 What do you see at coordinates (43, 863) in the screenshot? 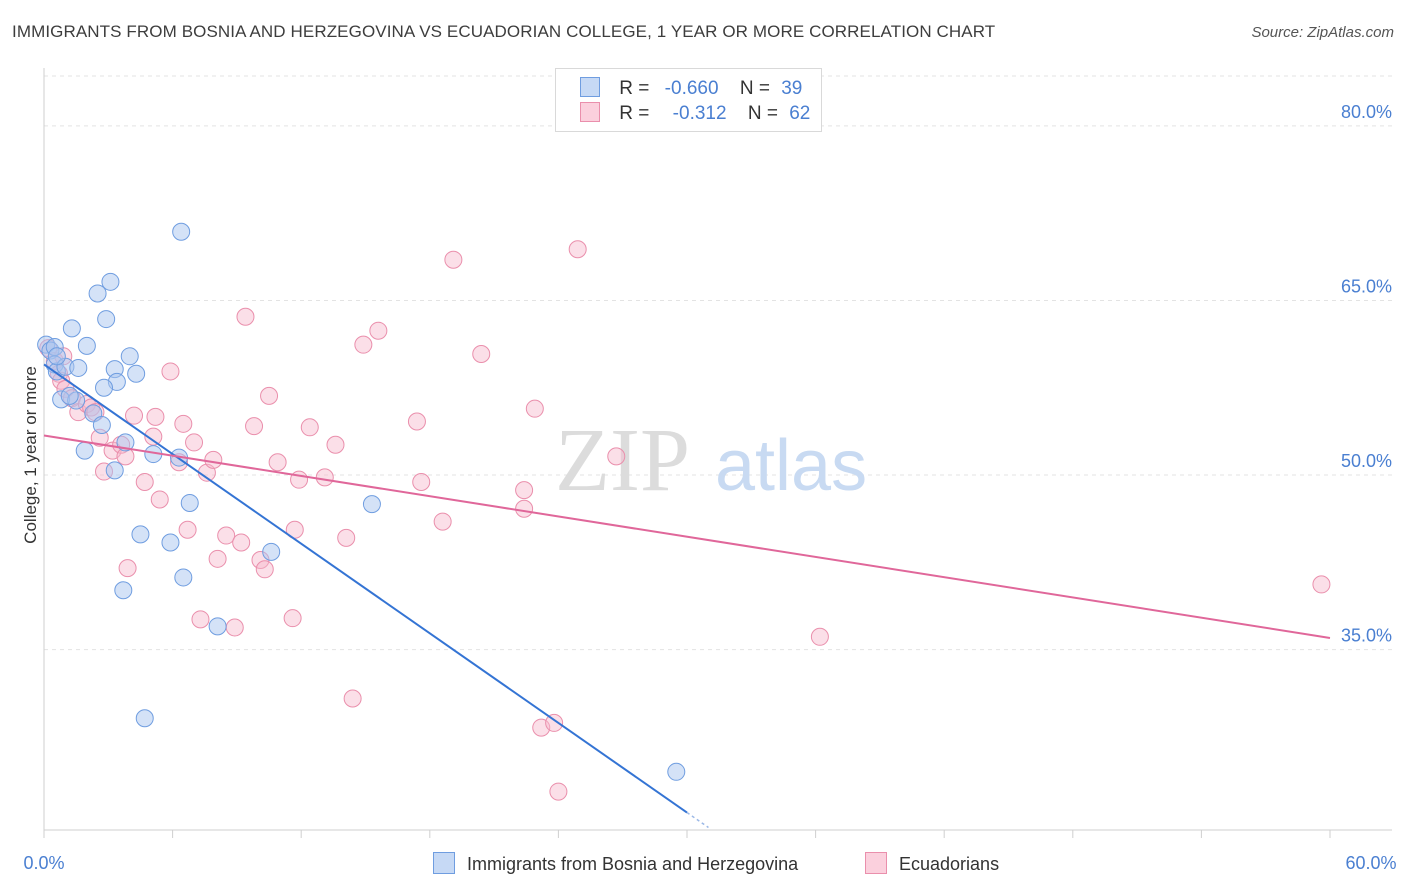
I see `x-tick-label: 0.0%` at bounding box center [43, 863].